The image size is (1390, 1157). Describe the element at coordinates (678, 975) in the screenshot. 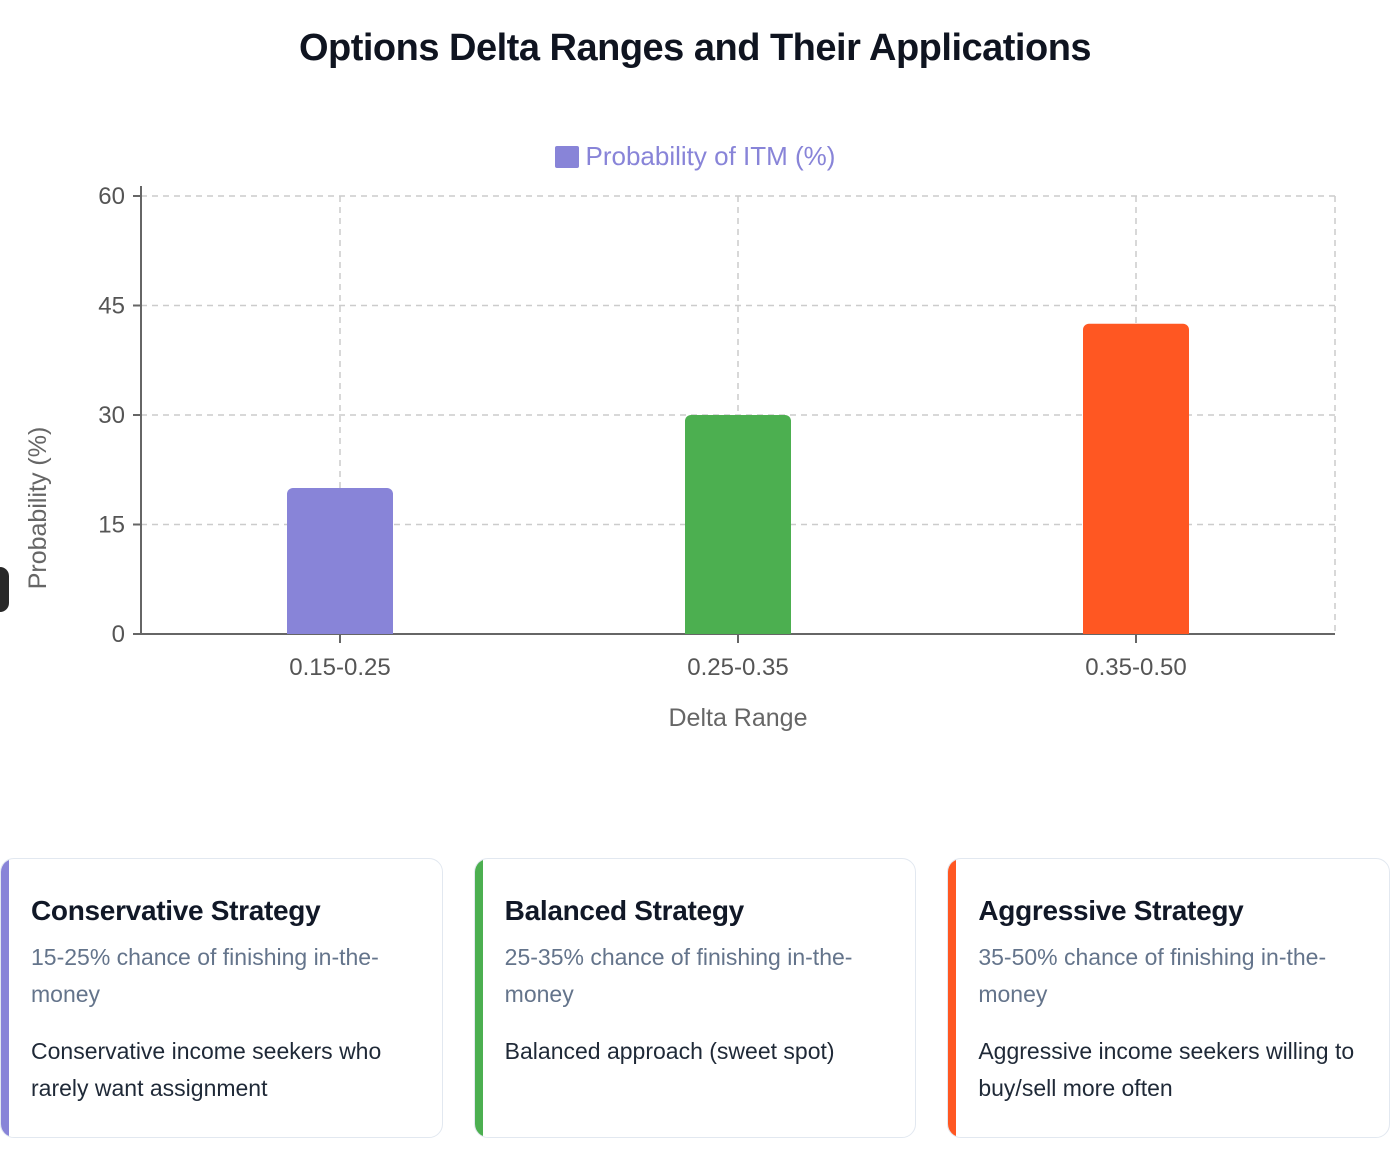

I see `card-subtitle: 25-35% chance of finishing in-the-money` at that location.